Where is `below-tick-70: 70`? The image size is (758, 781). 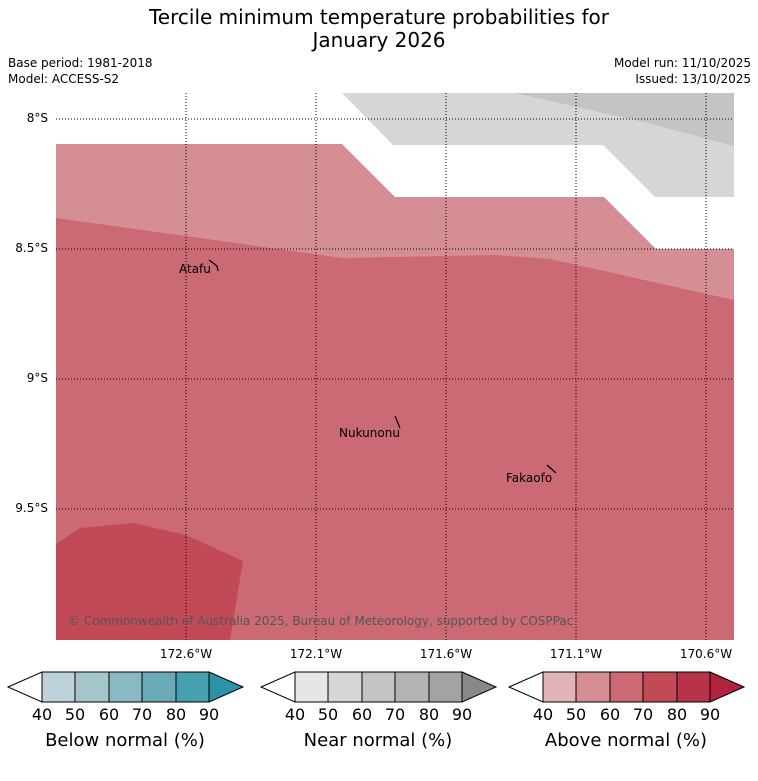
below-tick-70: 70 is located at coordinates (142, 714).